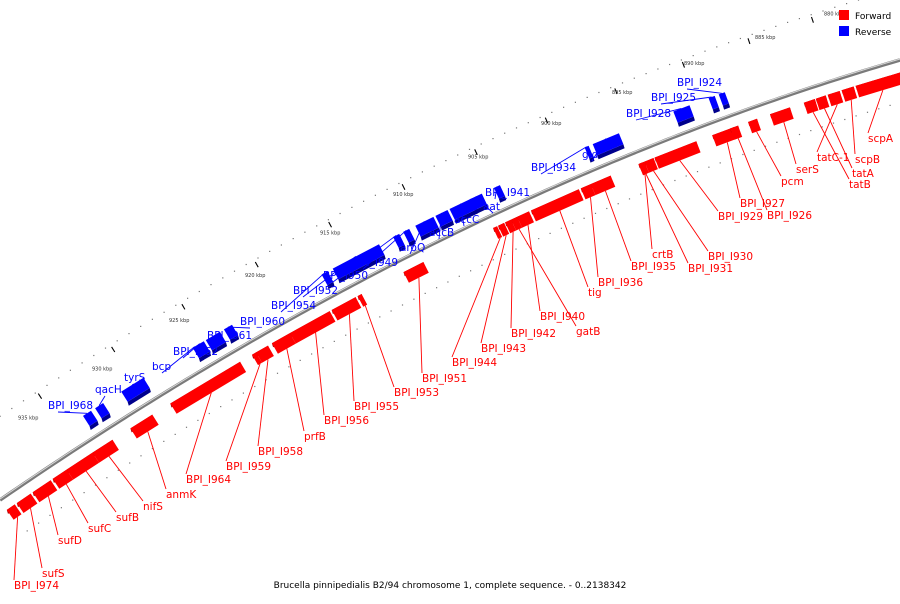 The width and height of the screenshot is (900, 604). What do you see at coordinates (811, 106) in the screenshot?
I see `gene-tatB` at bounding box center [811, 106].